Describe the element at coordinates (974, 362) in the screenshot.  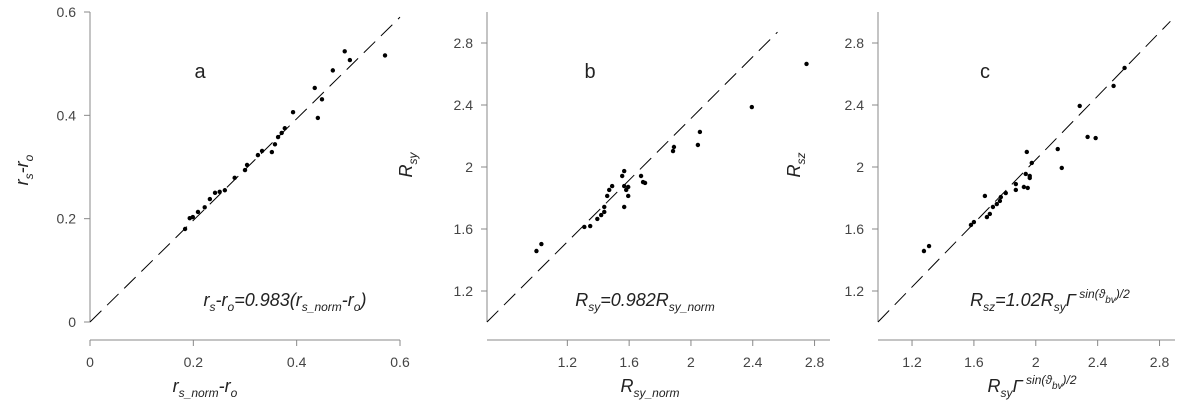
I see `x-tick-label: 1.6` at that location.